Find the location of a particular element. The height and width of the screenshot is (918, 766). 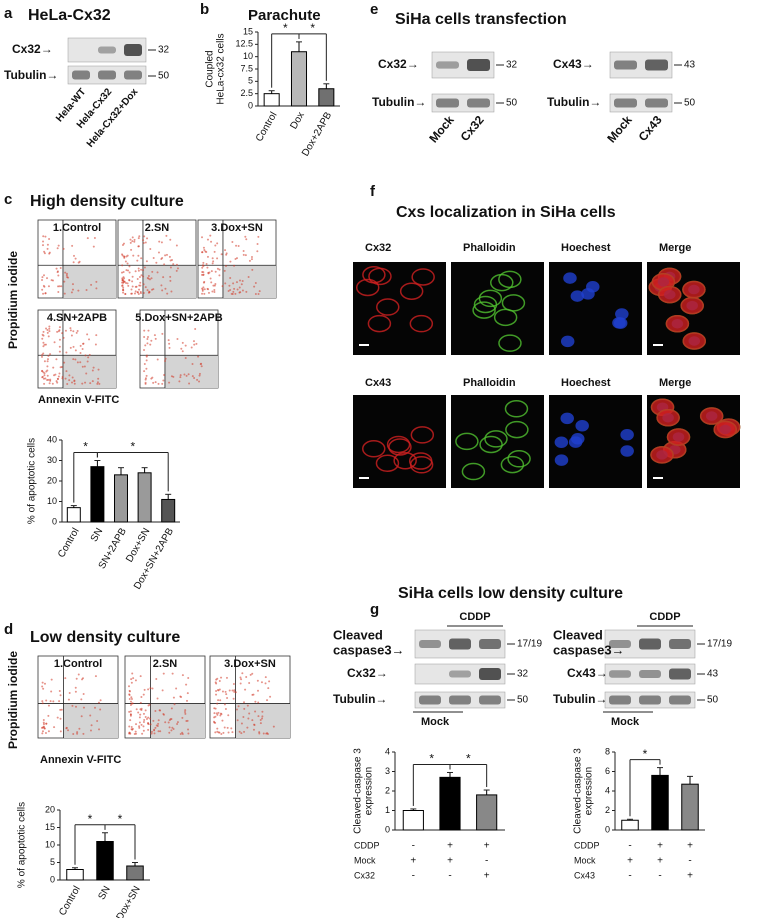

axis-label: Annexin V-FITC is located at coordinates (78, 400).